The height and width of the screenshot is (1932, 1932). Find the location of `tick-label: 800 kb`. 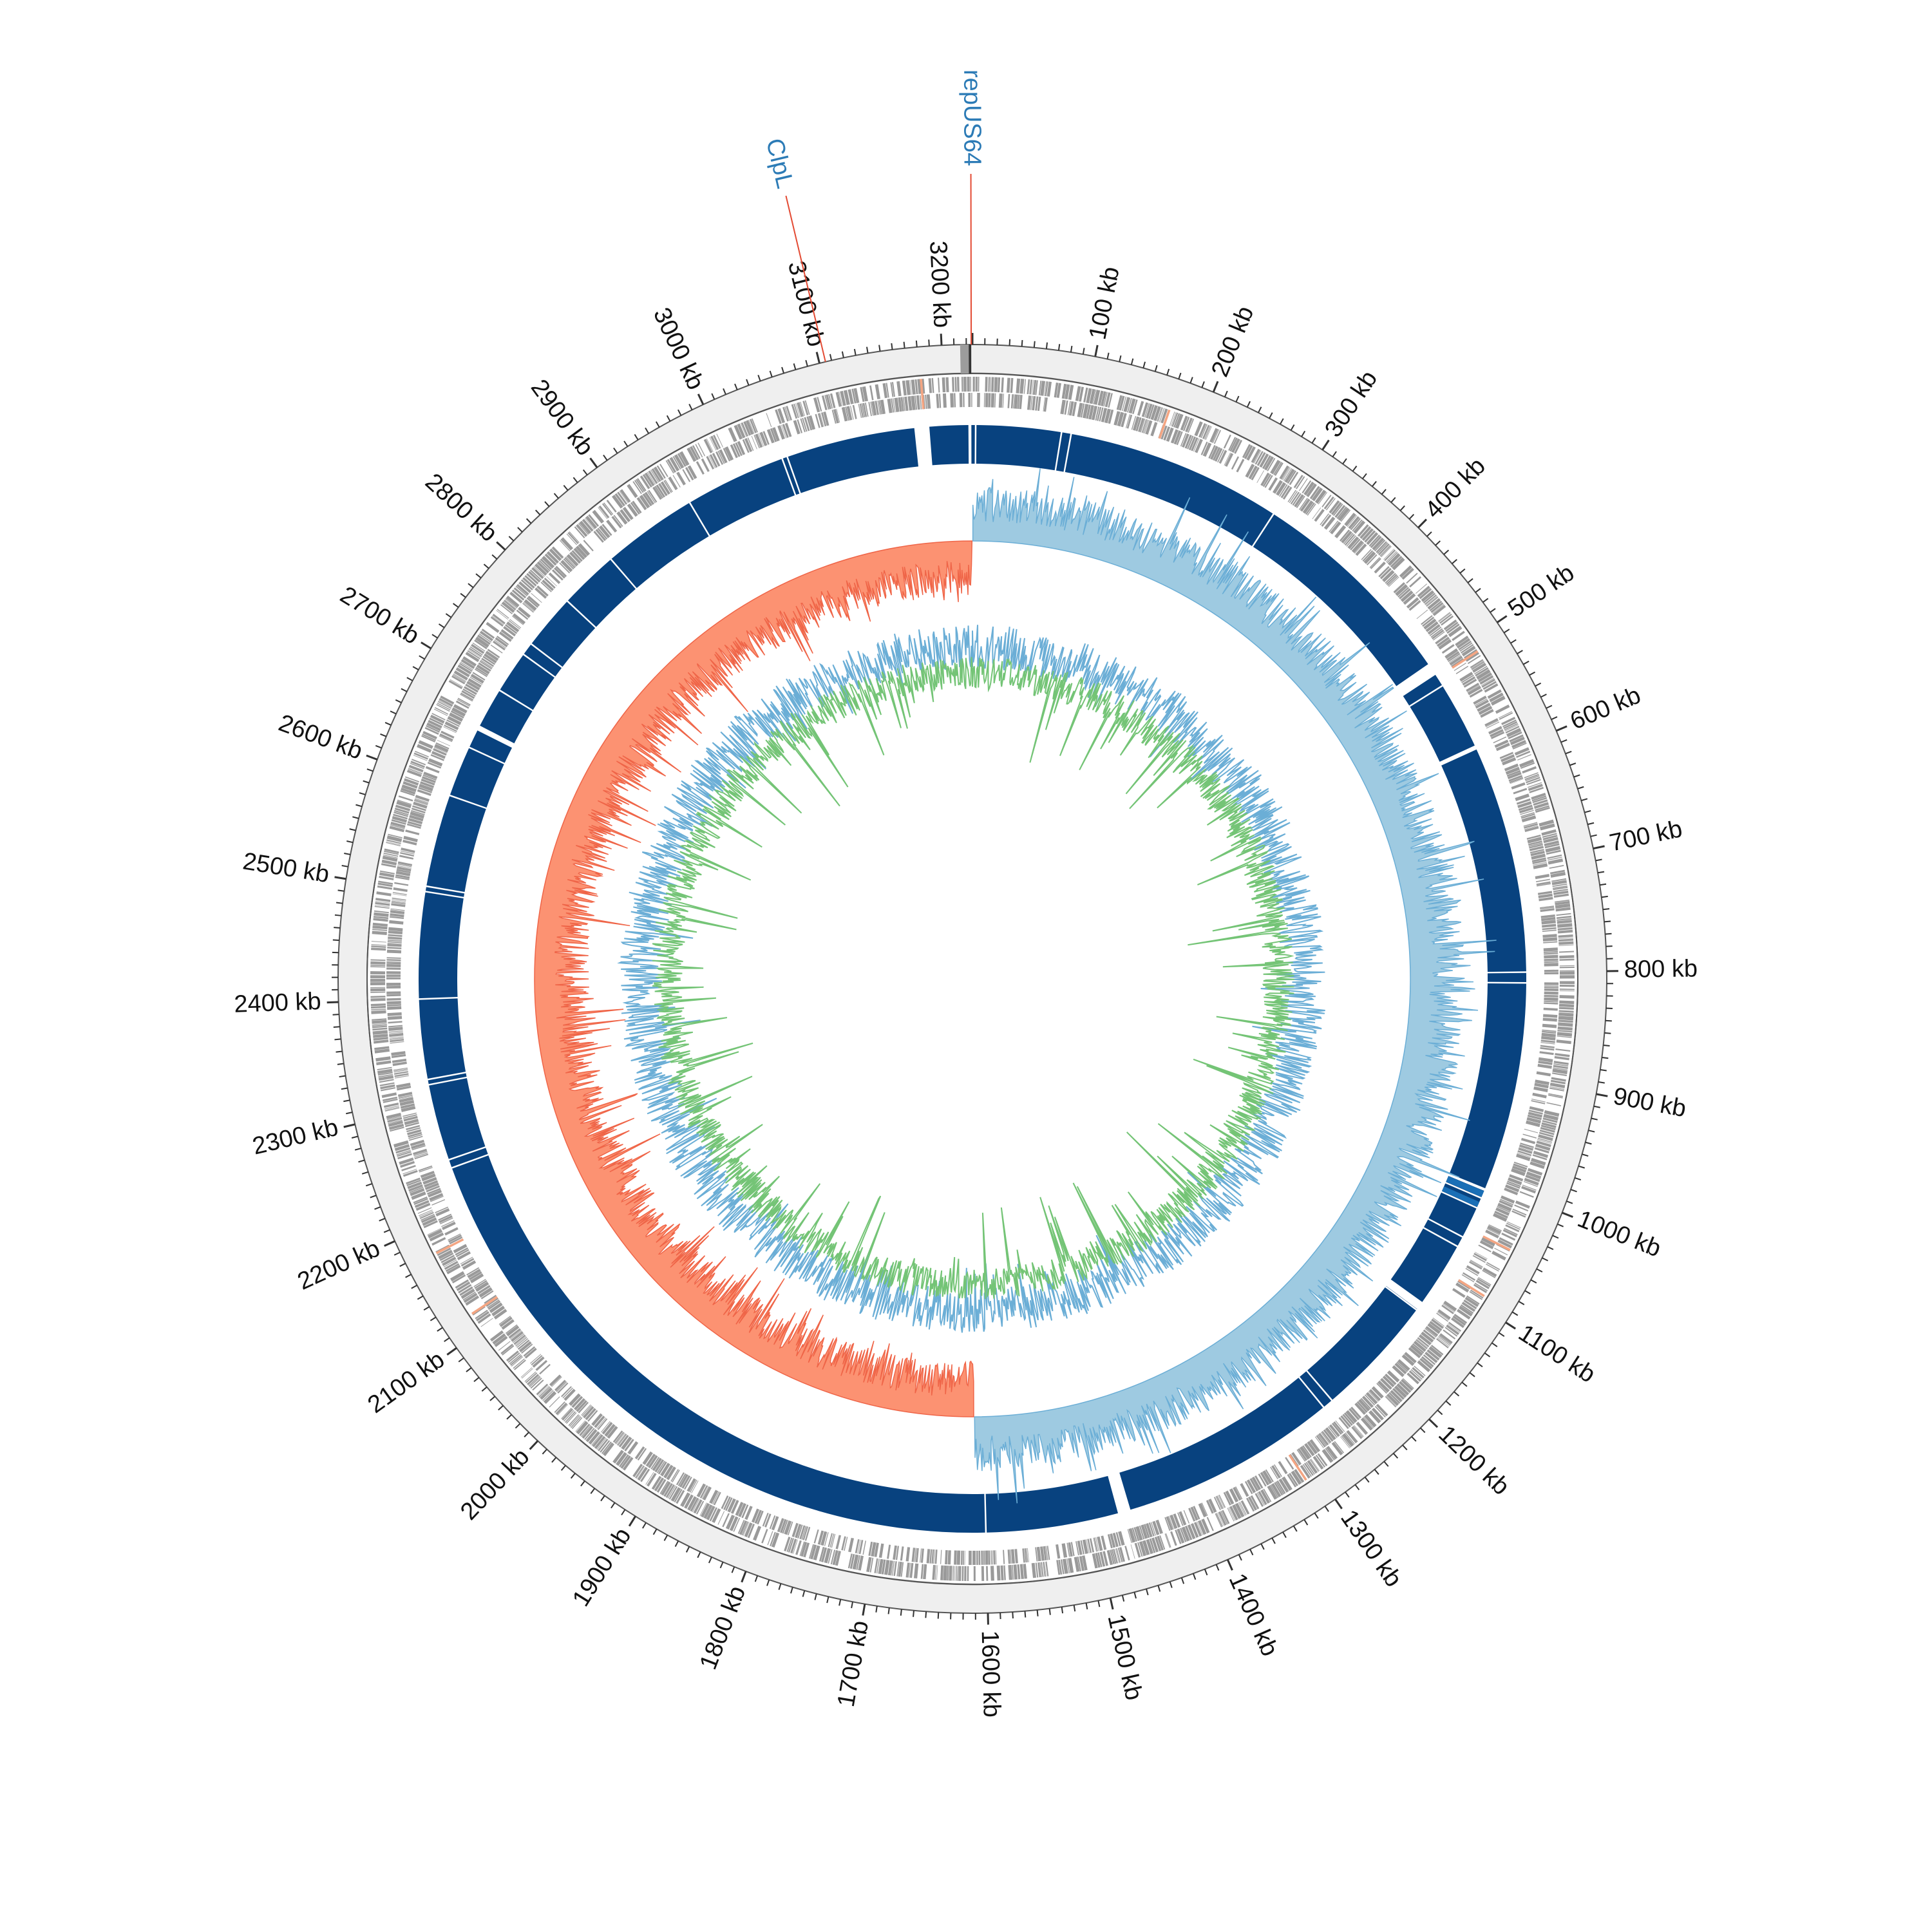

tick-label: 800 kb is located at coordinates (1661, 969).